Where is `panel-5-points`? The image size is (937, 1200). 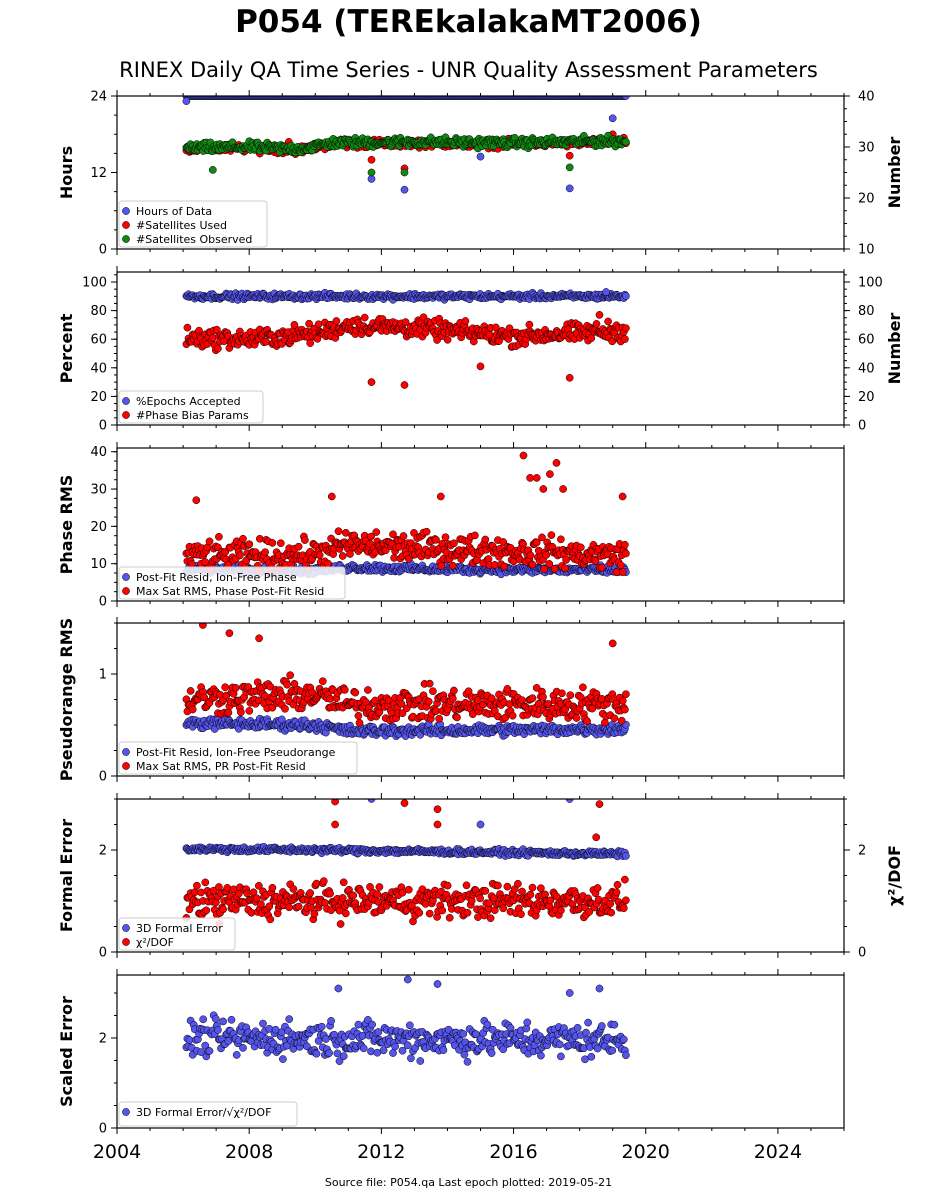
panel-5-points is located at coordinates (406, 863).